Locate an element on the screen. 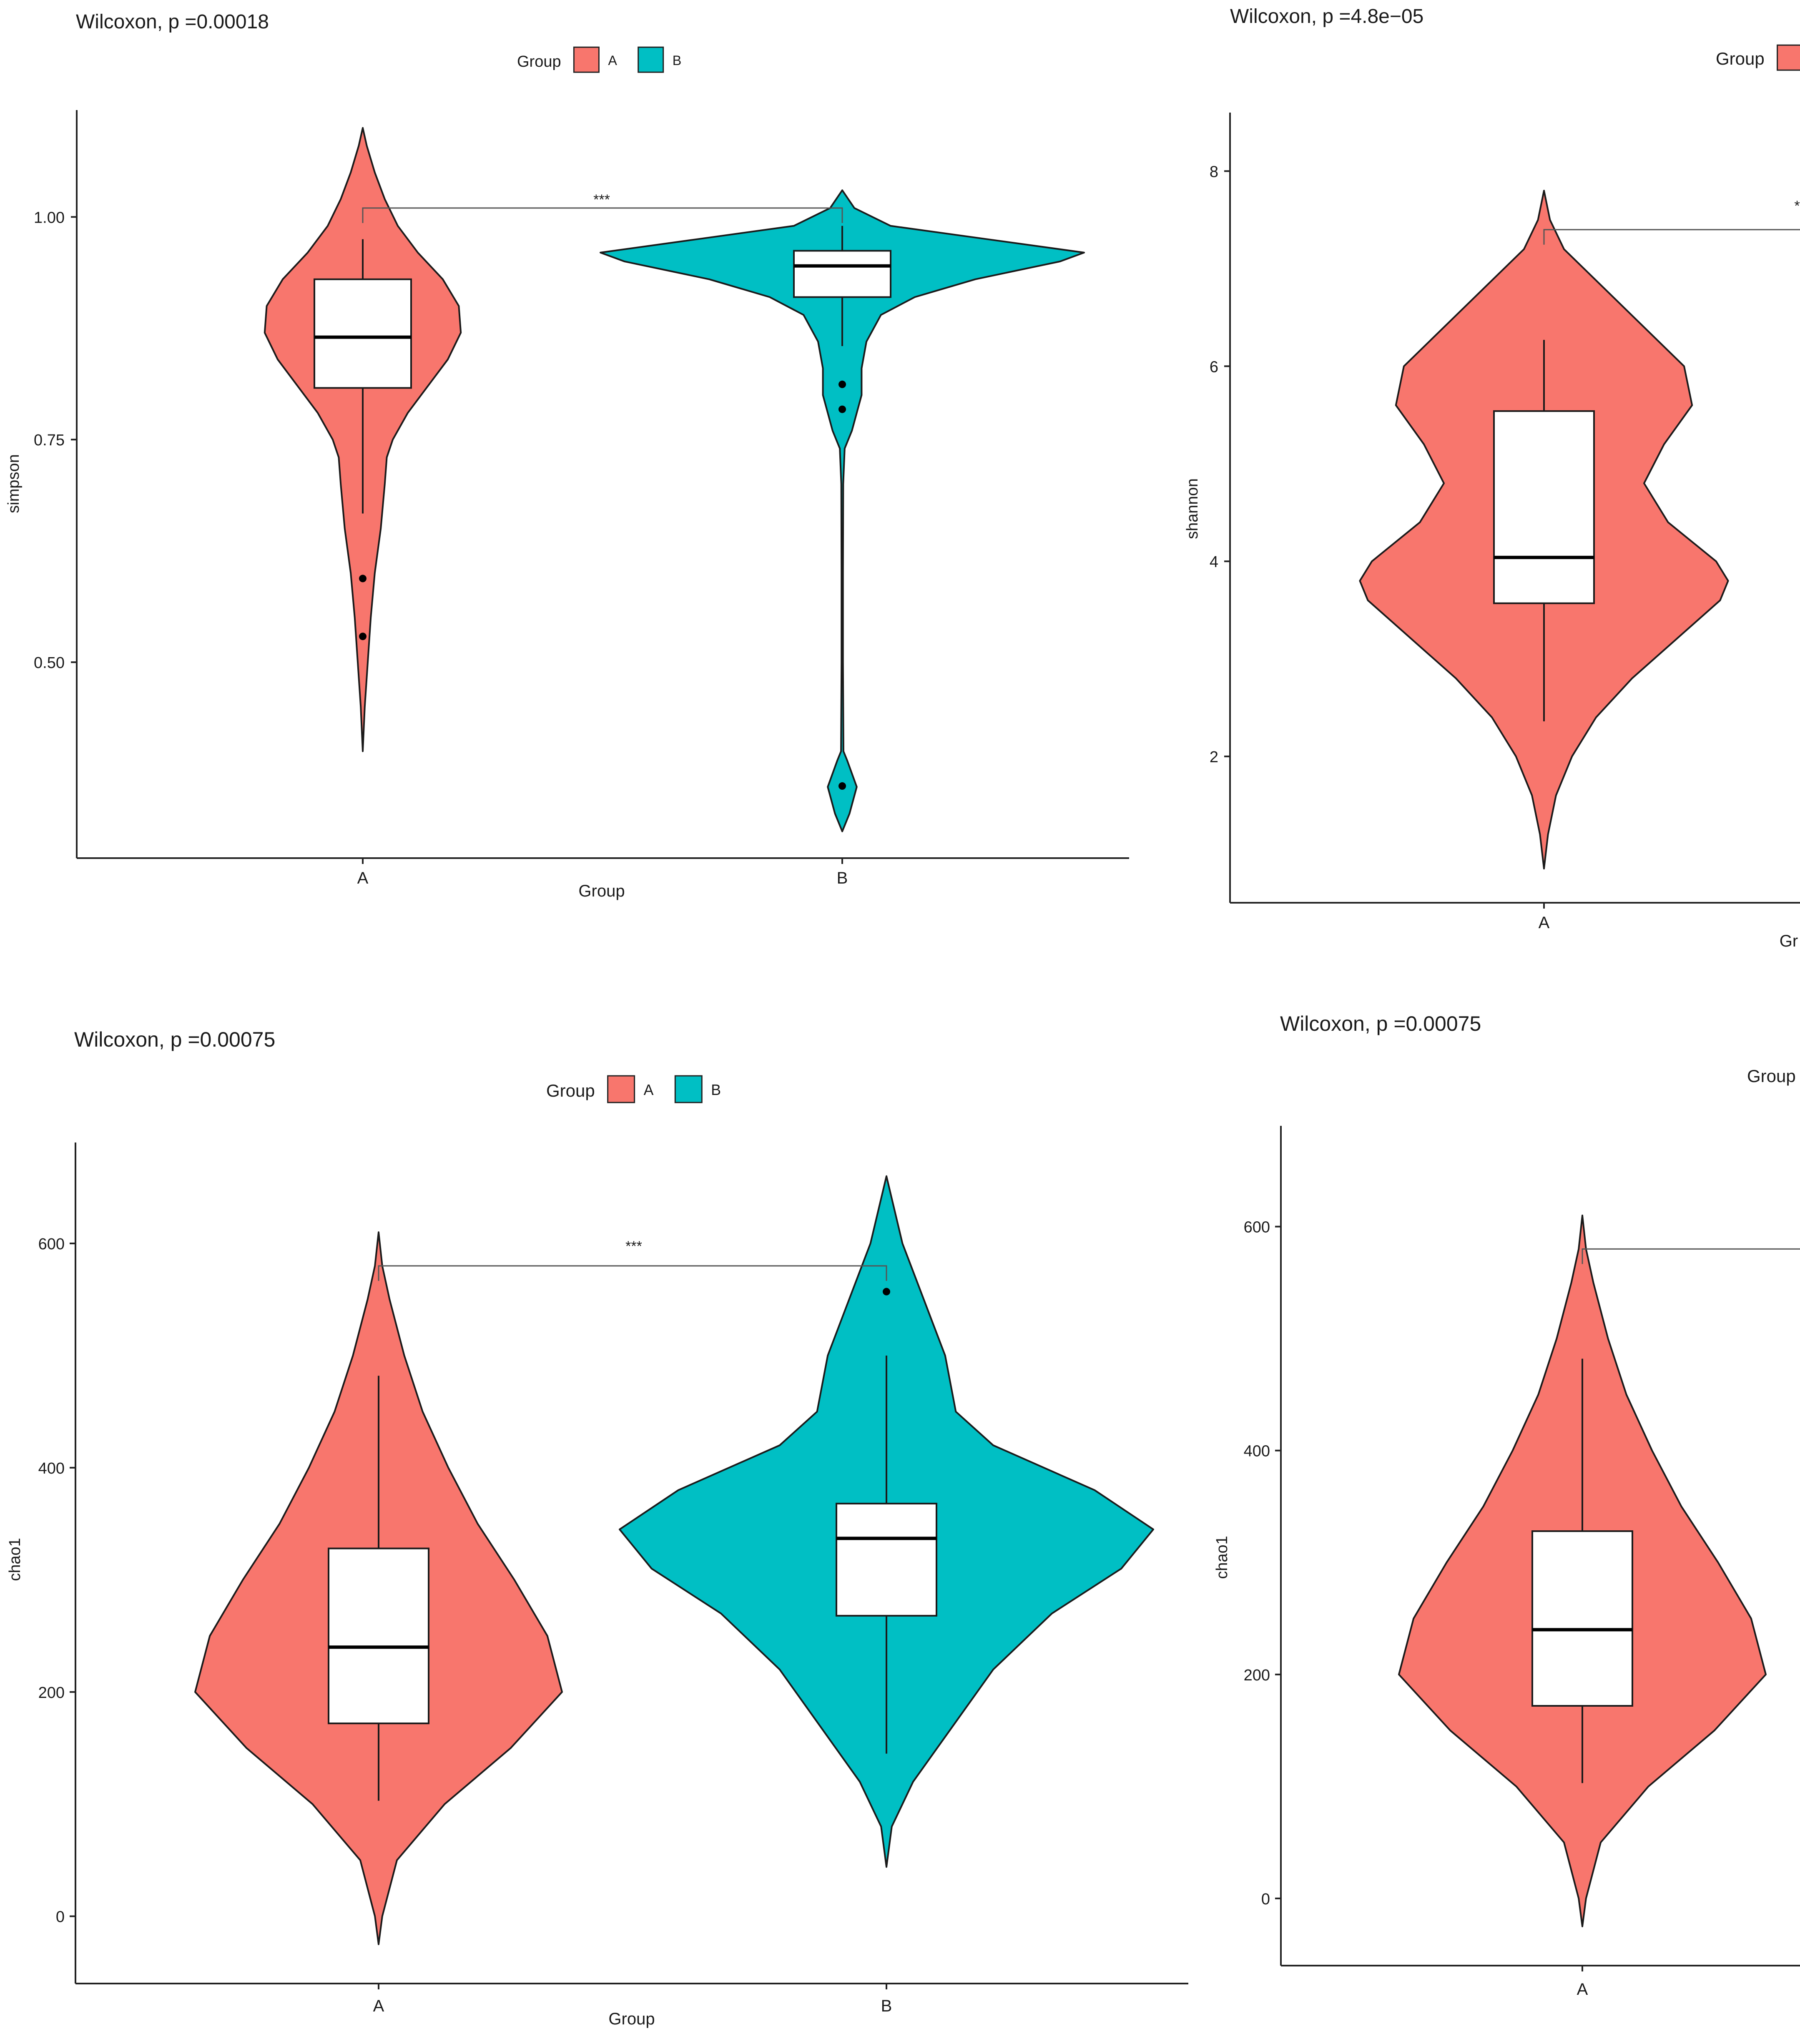 Image resolution: width=1800 pixels, height=2044 pixels. y-tick-label: 6 is located at coordinates (1214, 367).